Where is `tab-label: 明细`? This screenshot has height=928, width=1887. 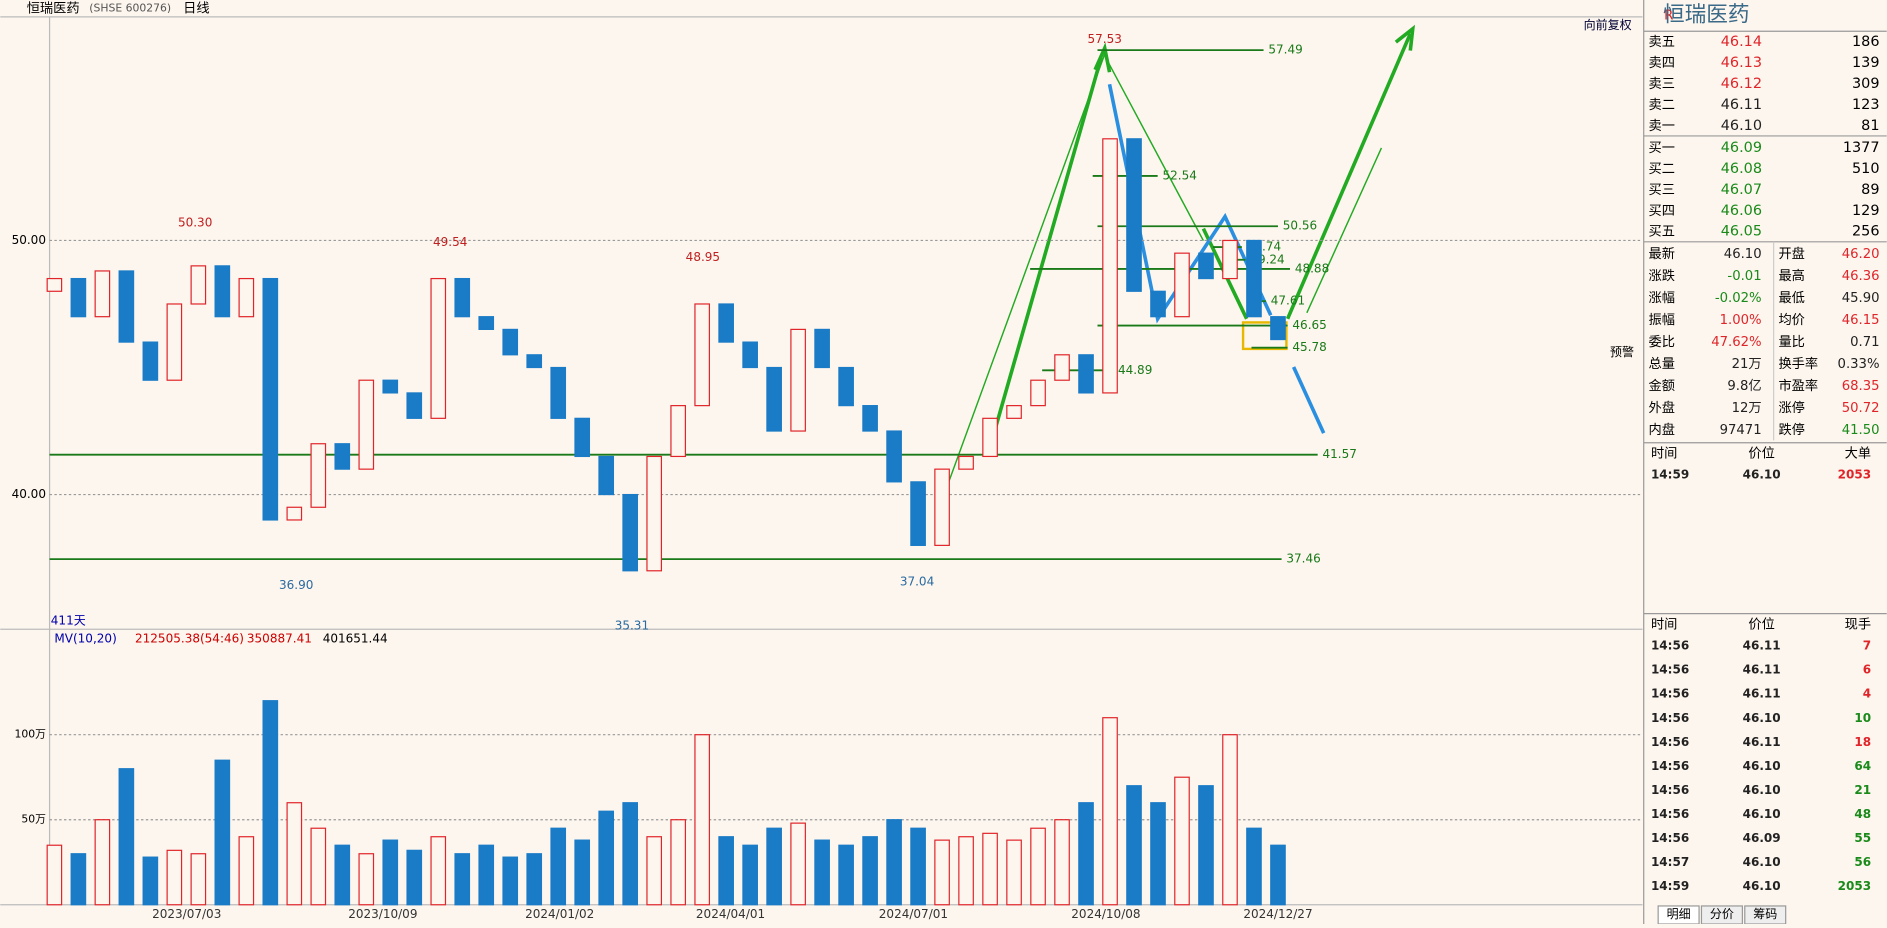
tab-label: 明细 is located at coordinates (1679, 914).